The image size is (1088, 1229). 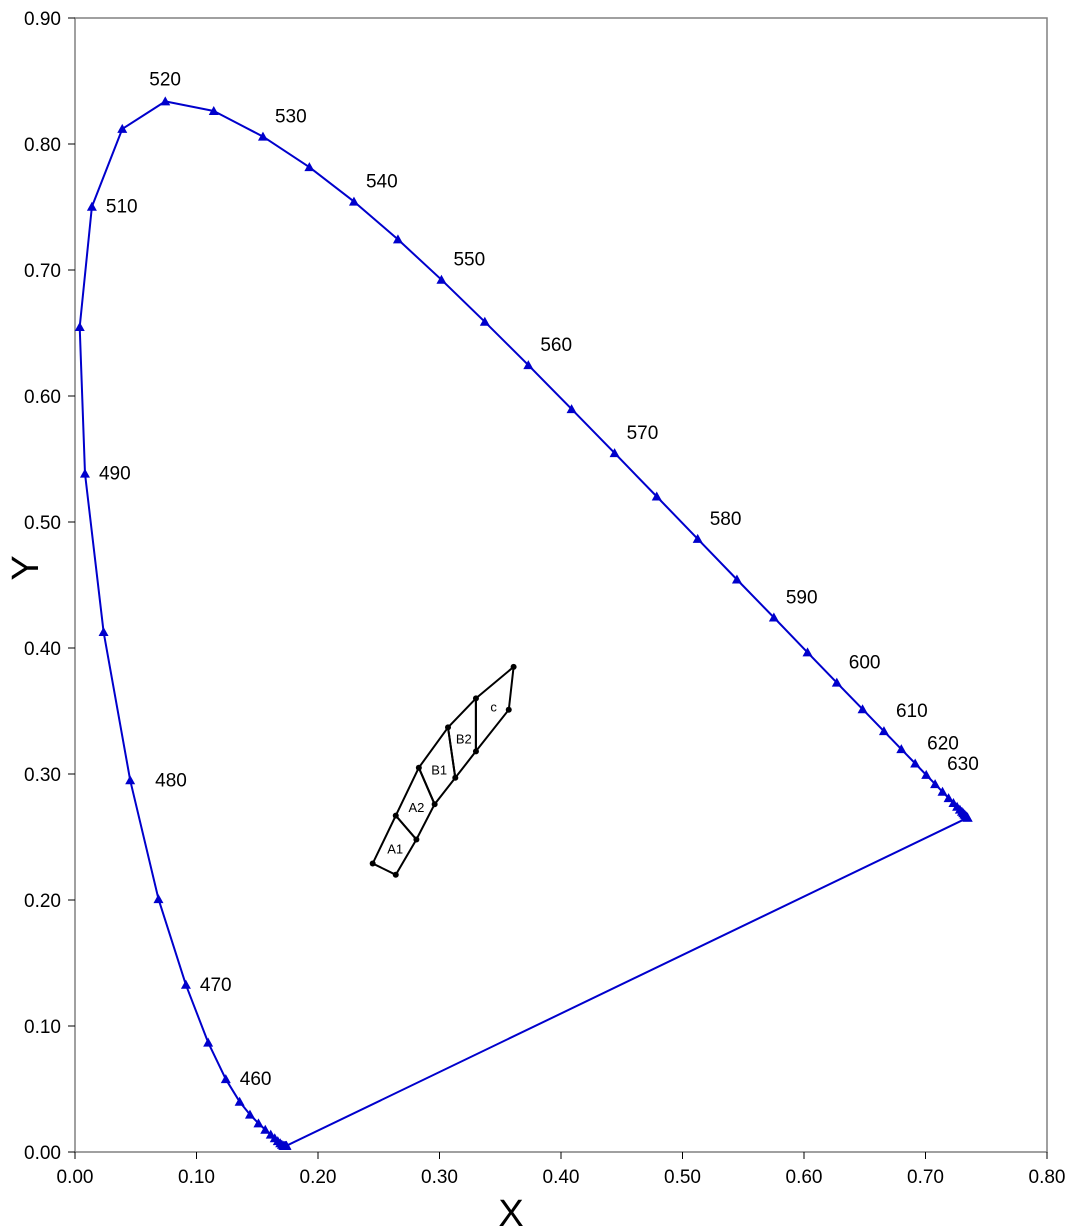 I want to click on x-tick-label: 0.80, so click(x=1047, y=1177).